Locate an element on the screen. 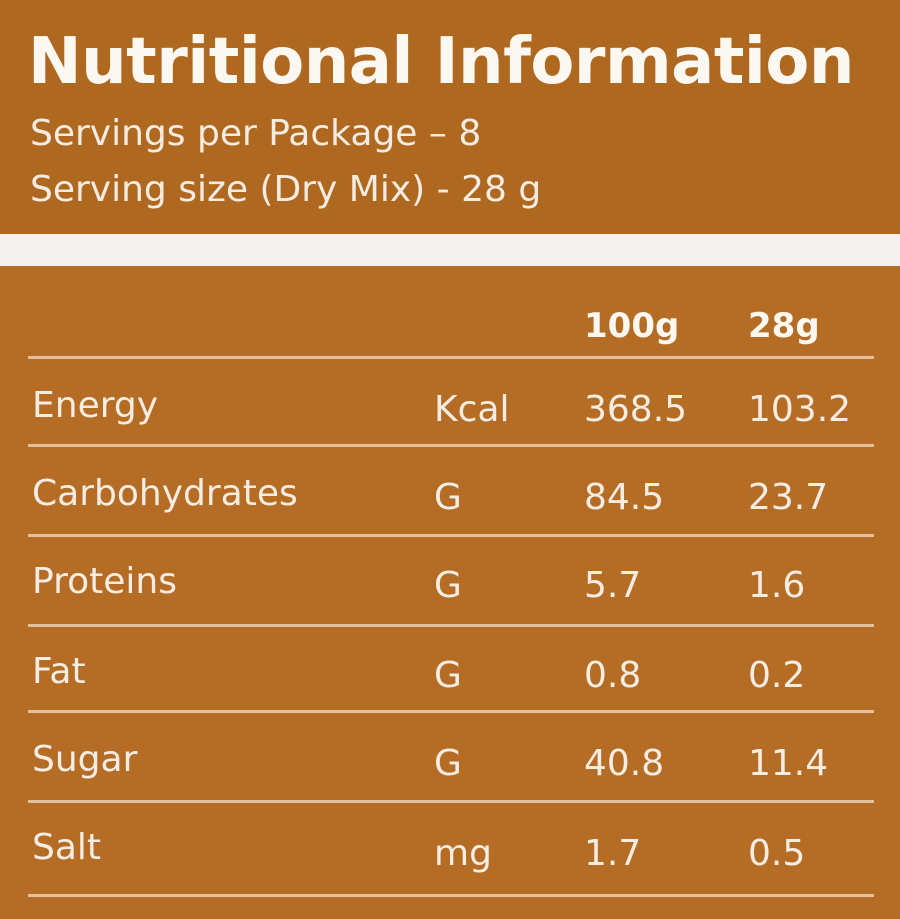 The width and height of the screenshot is (900, 919). unit-sugar: G is located at coordinates (448, 763).